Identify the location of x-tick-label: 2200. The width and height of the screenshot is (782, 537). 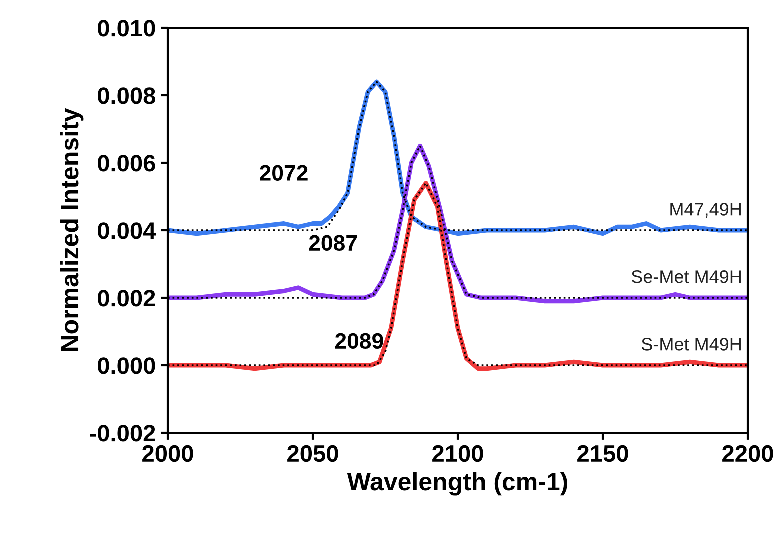
(748, 453).